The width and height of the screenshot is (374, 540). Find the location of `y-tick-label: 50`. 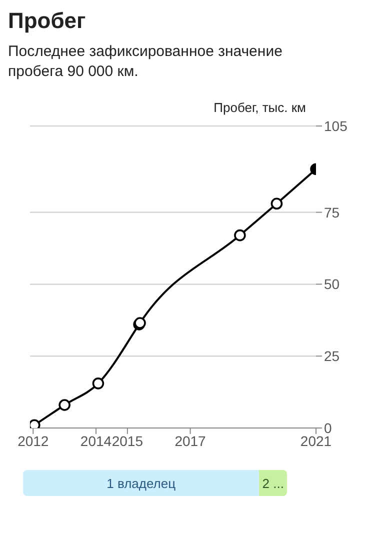

y-tick-label: 50 is located at coordinates (332, 284).